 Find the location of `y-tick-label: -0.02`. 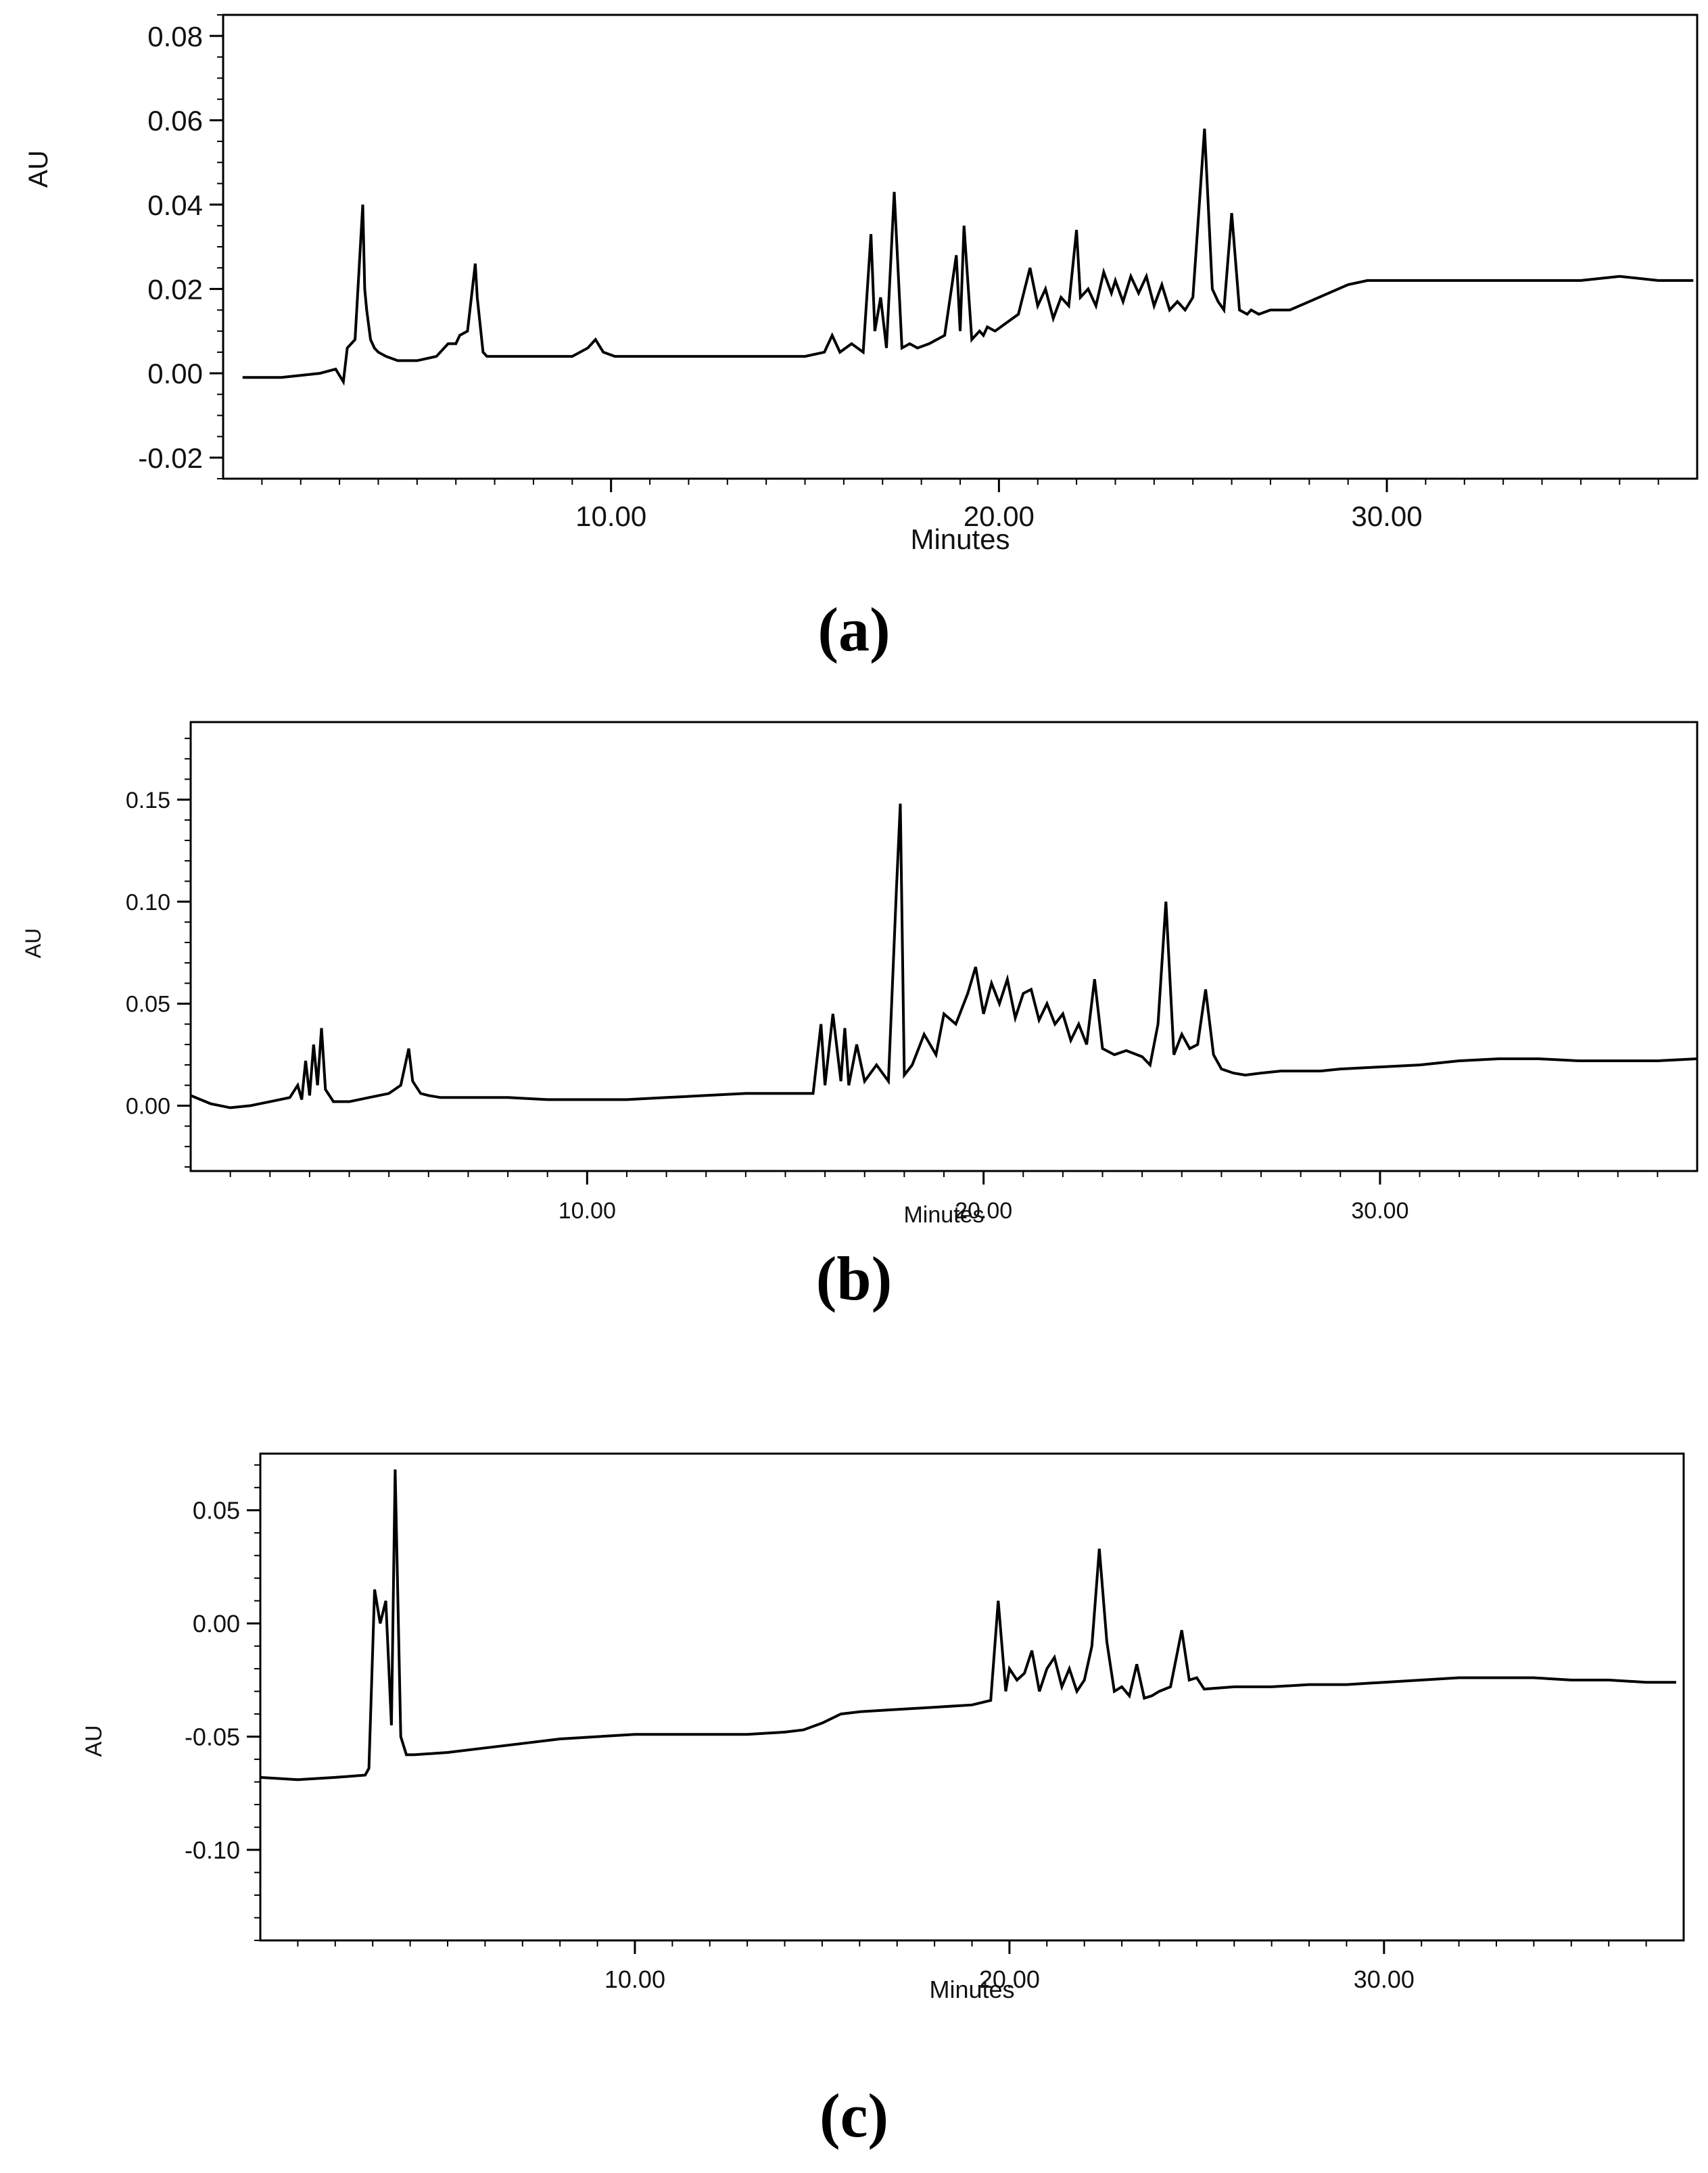

y-tick-label: -0.02 is located at coordinates (170, 458).